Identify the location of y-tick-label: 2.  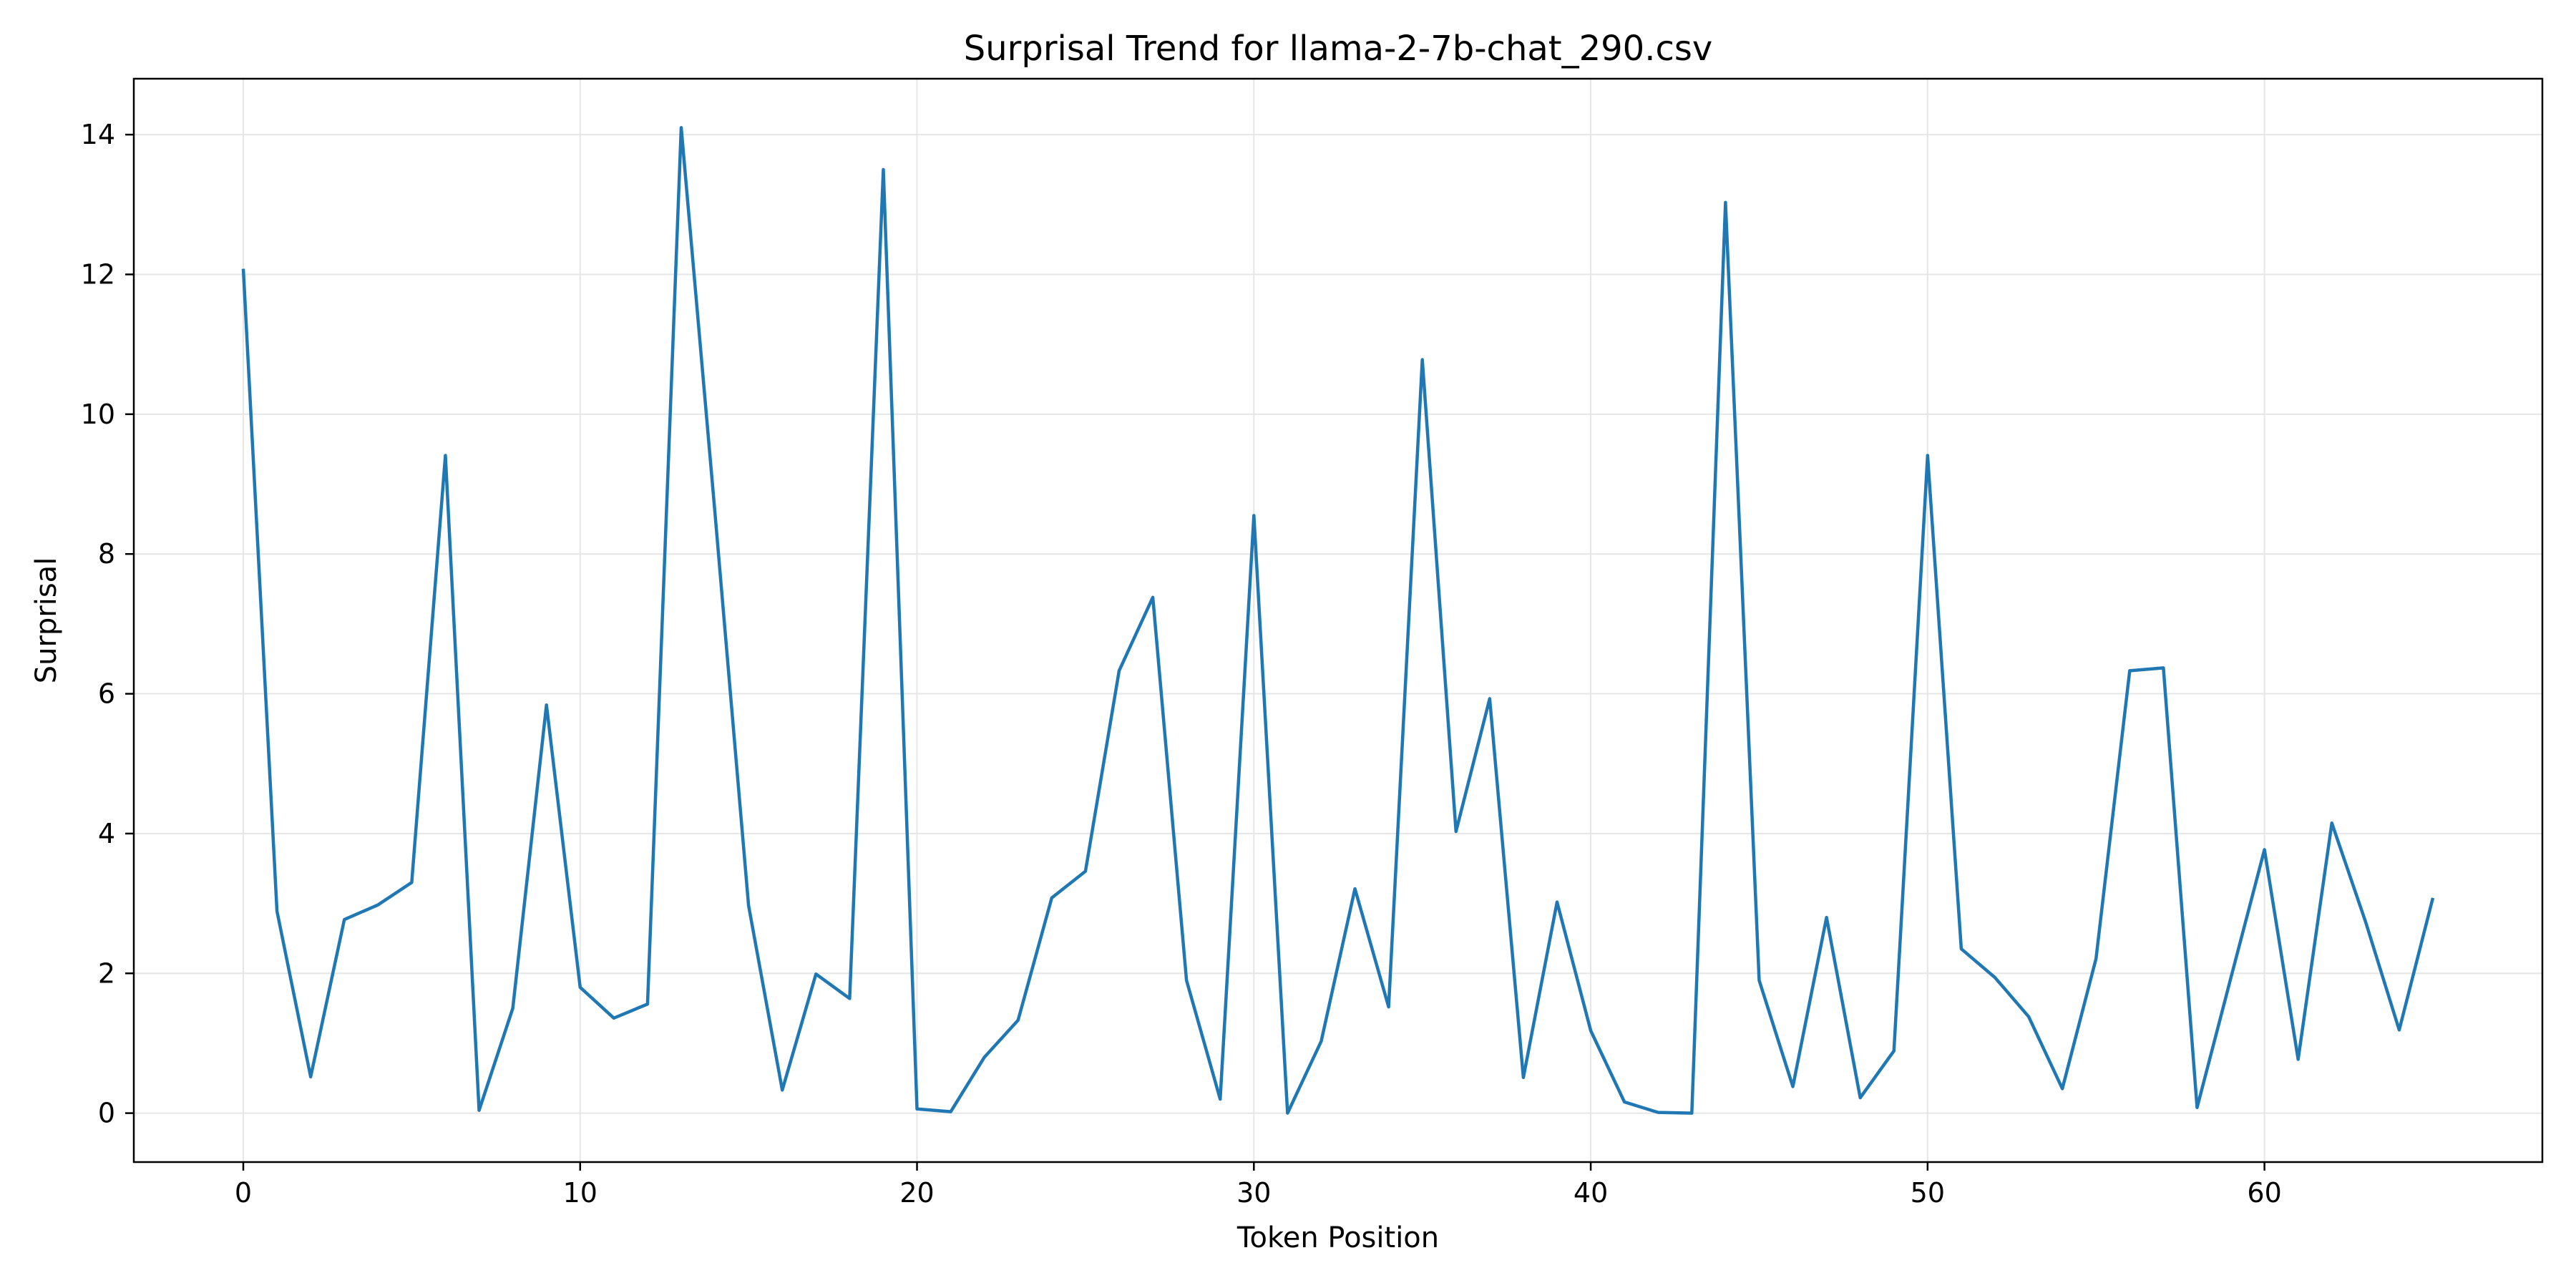
(106, 973).